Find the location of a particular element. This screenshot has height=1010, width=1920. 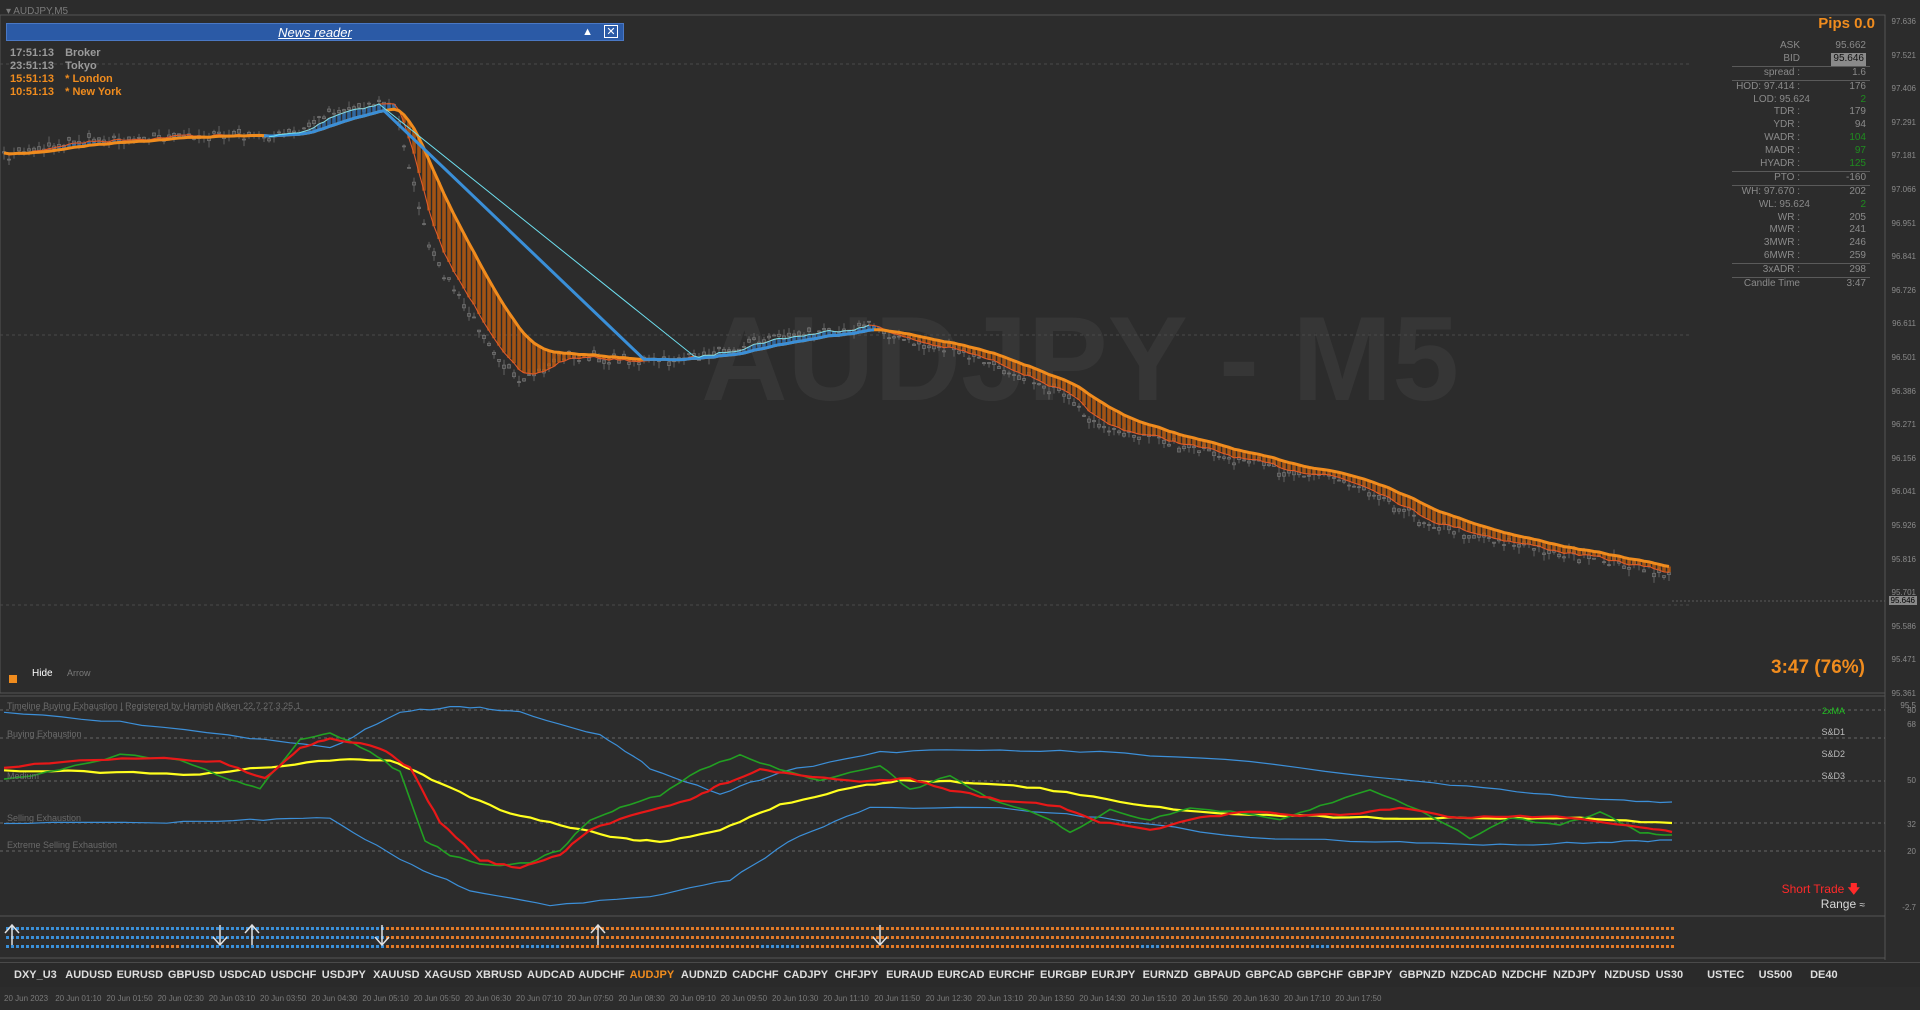

symbol-tab-gbpusd: GBPUSD is located at coordinates (191, 975).